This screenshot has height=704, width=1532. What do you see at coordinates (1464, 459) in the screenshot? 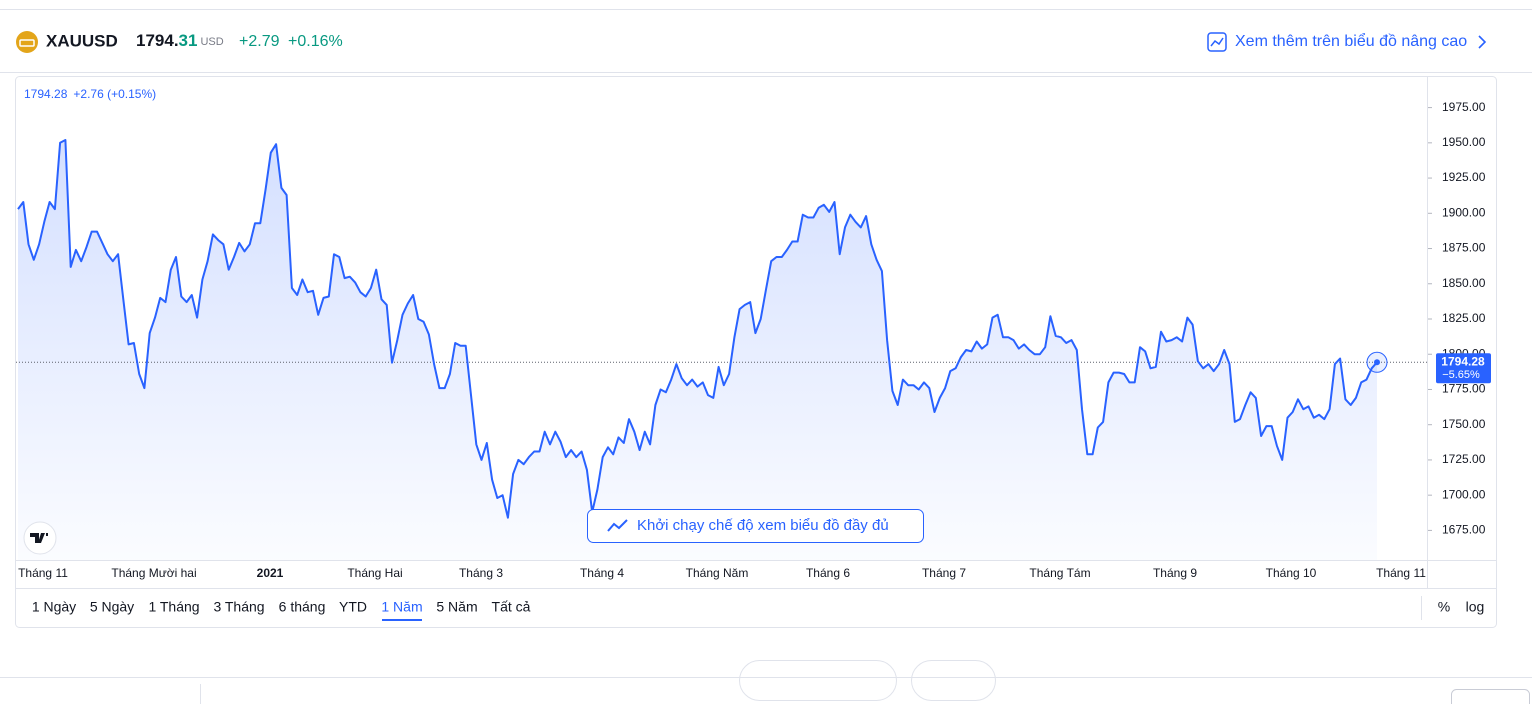
I see `y-tick-label: 1725.00` at bounding box center [1464, 459].